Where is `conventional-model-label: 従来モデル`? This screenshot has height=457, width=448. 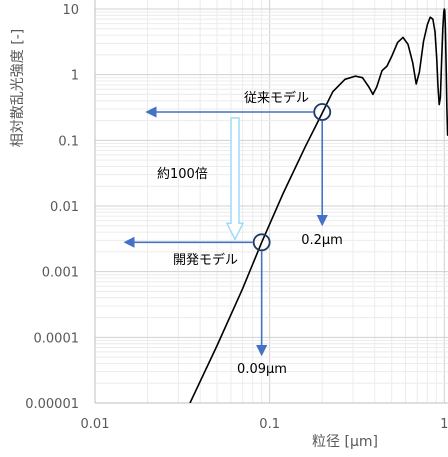 conventional-model-label: 従来モデル is located at coordinates (276, 98).